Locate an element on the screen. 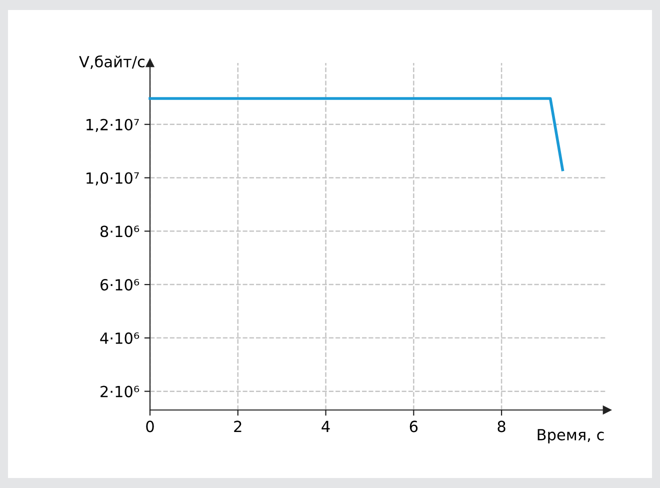  x-tick-label: 2 is located at coordinates (238, 426).